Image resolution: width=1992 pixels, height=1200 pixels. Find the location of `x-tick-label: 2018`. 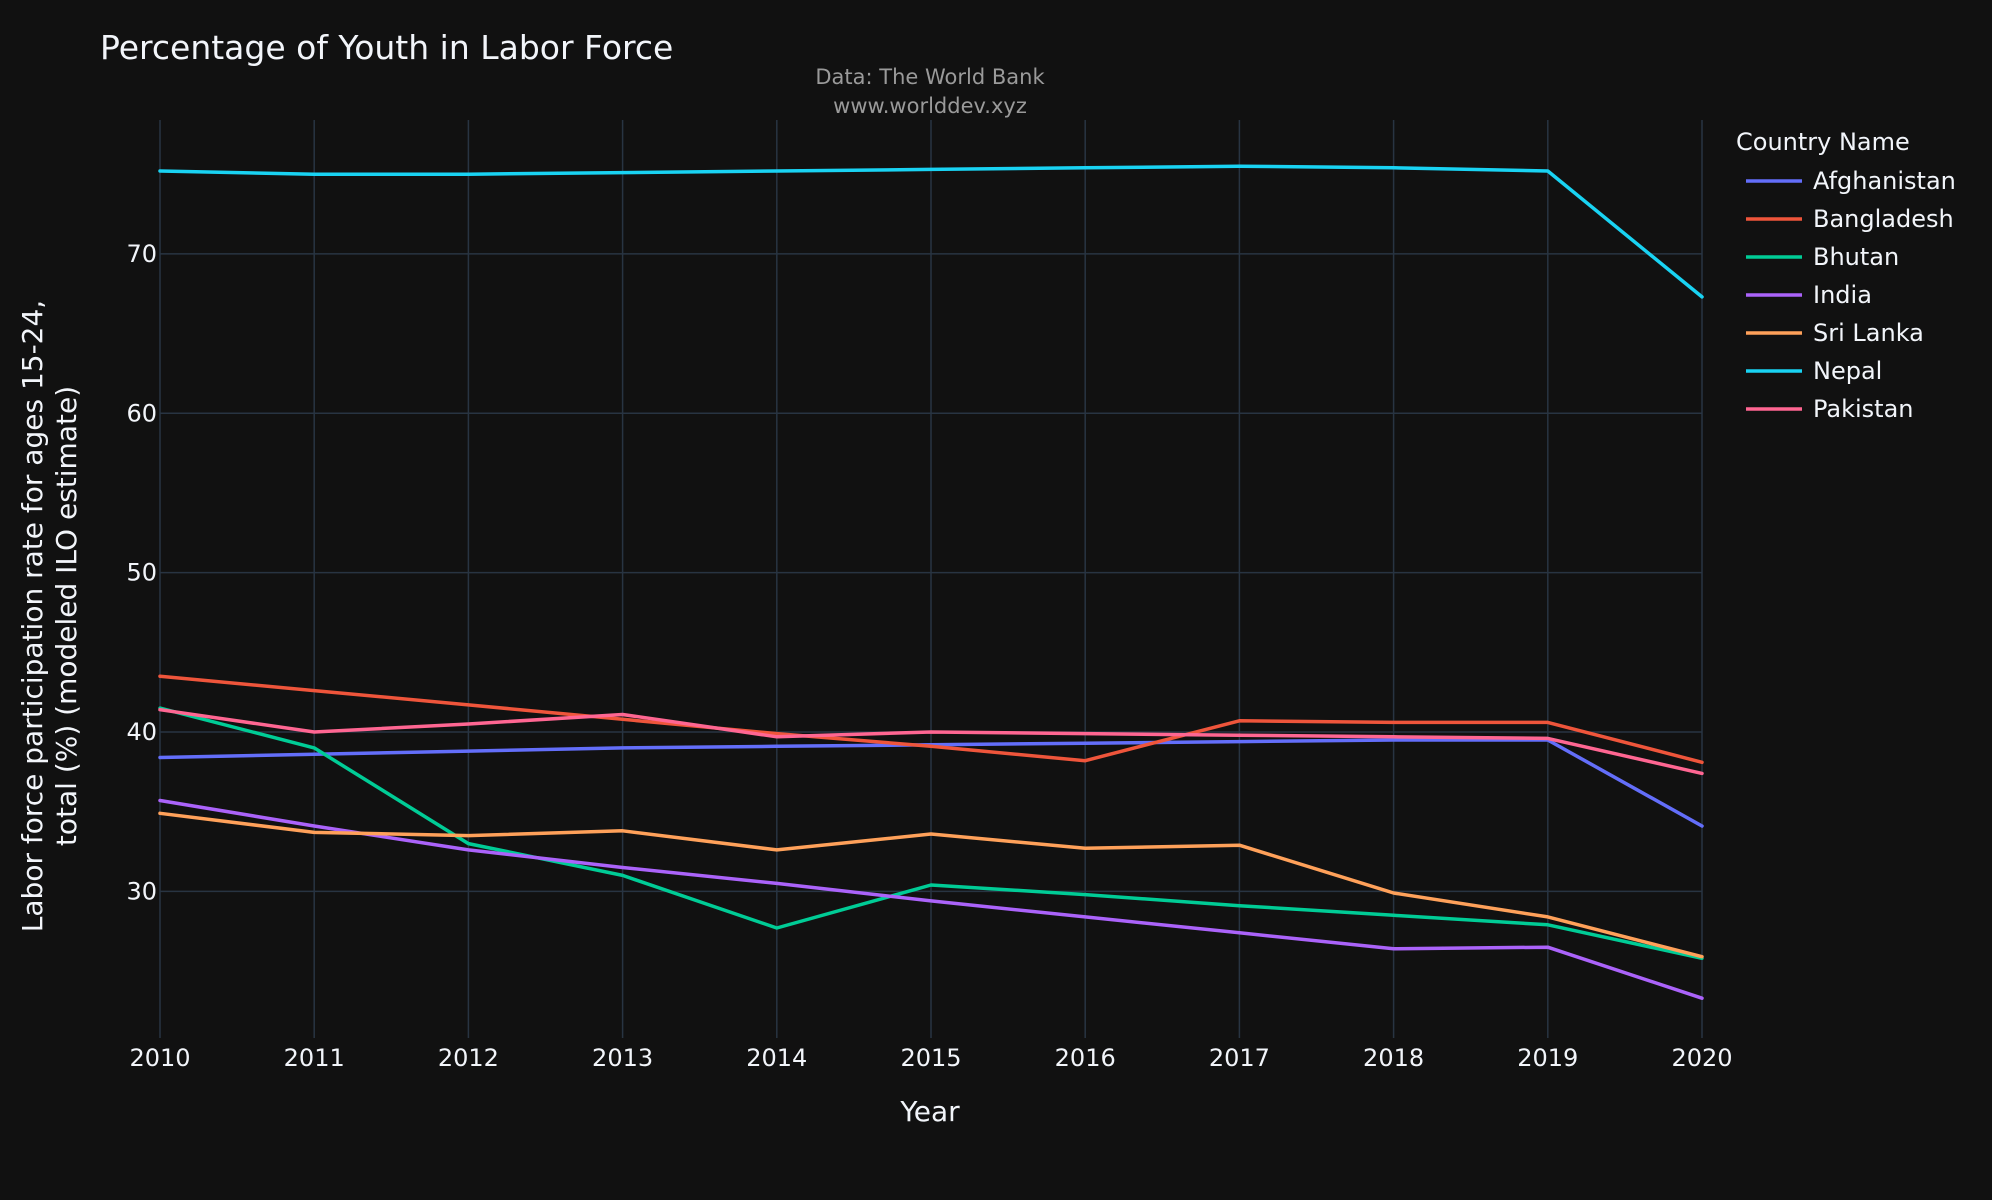

x-tick-label: 2018 is located at coordinates (1393, 1058).